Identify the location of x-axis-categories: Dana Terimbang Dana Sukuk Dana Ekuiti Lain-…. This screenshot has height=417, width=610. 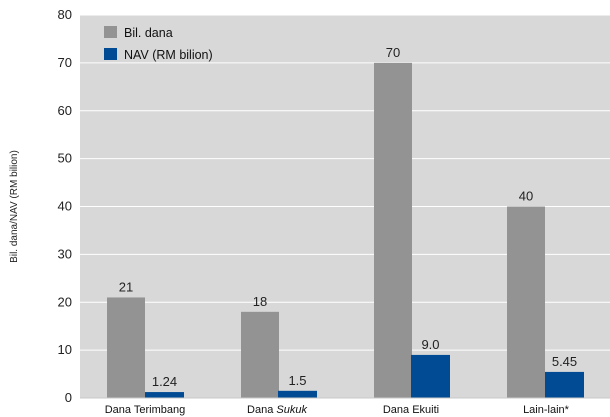
(337, 410).